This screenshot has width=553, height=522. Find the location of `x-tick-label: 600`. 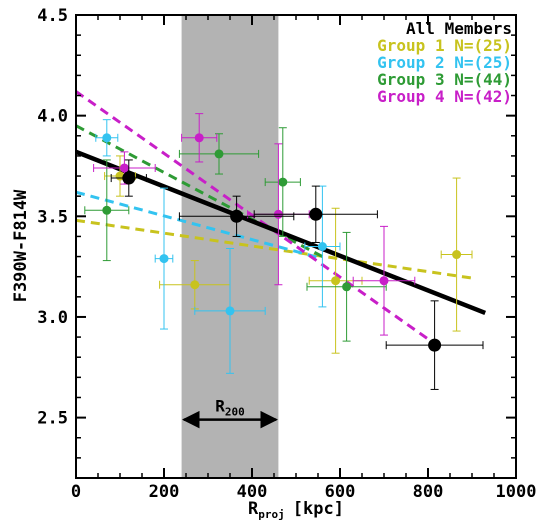

x-tick-label: 600 is located at coordinates (340, 492).